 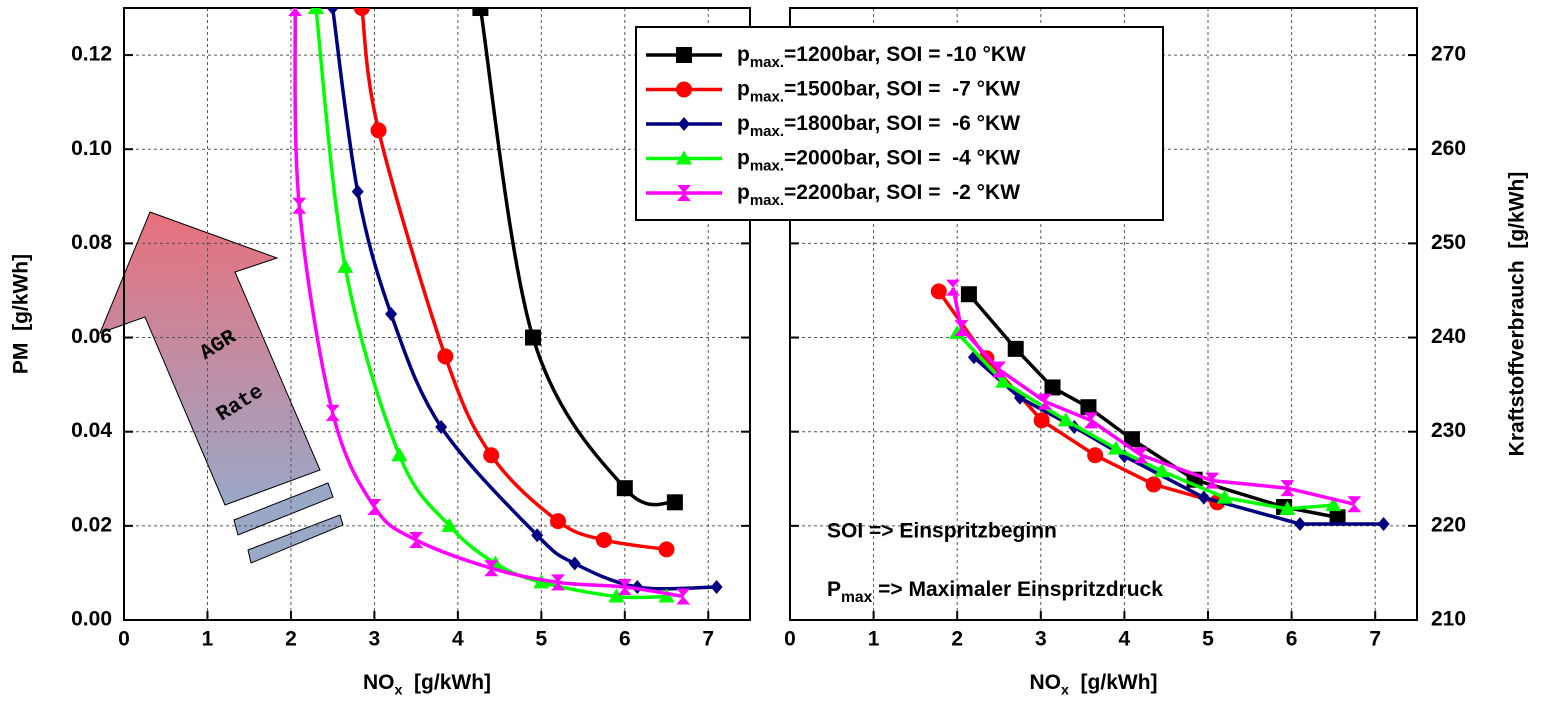 I want to click on y-tick-label: 0.06, so click(x=91, y=336).